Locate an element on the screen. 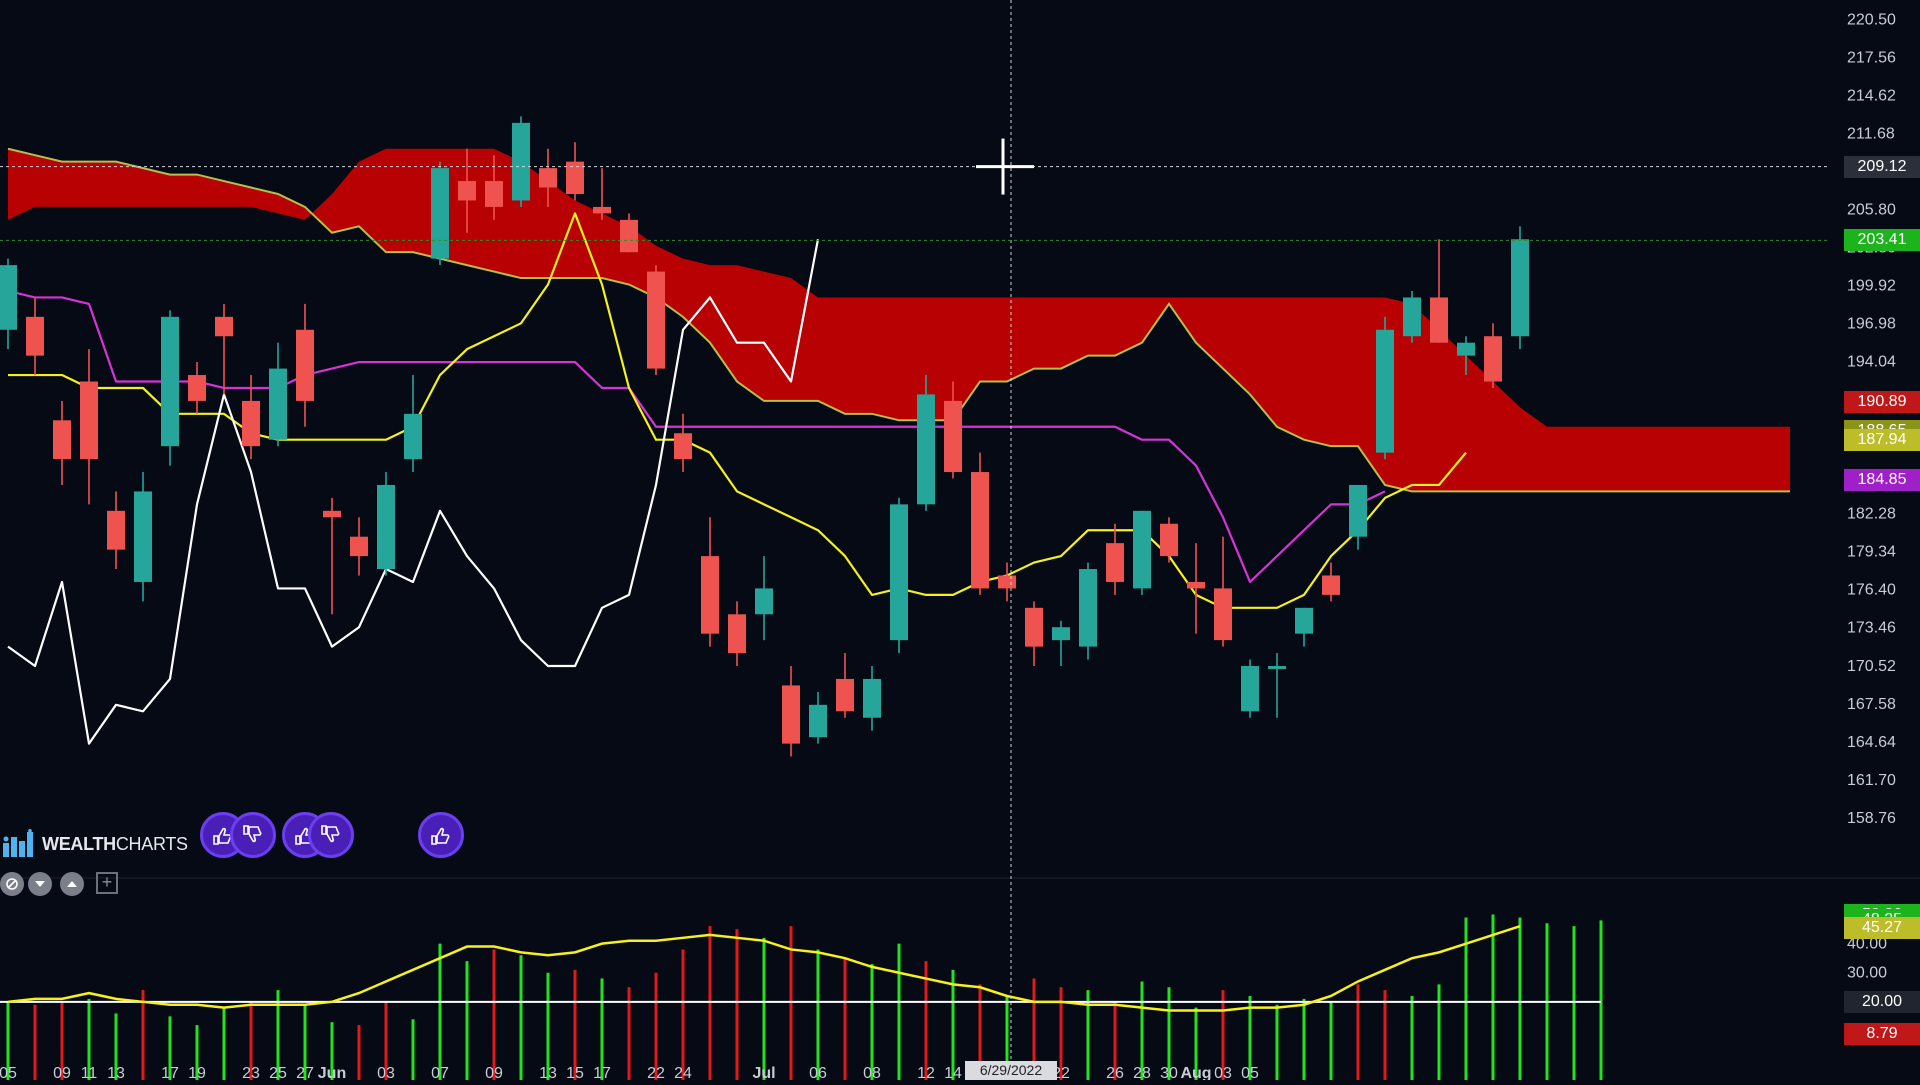  volume-pane is located at coordinates (801, 997).